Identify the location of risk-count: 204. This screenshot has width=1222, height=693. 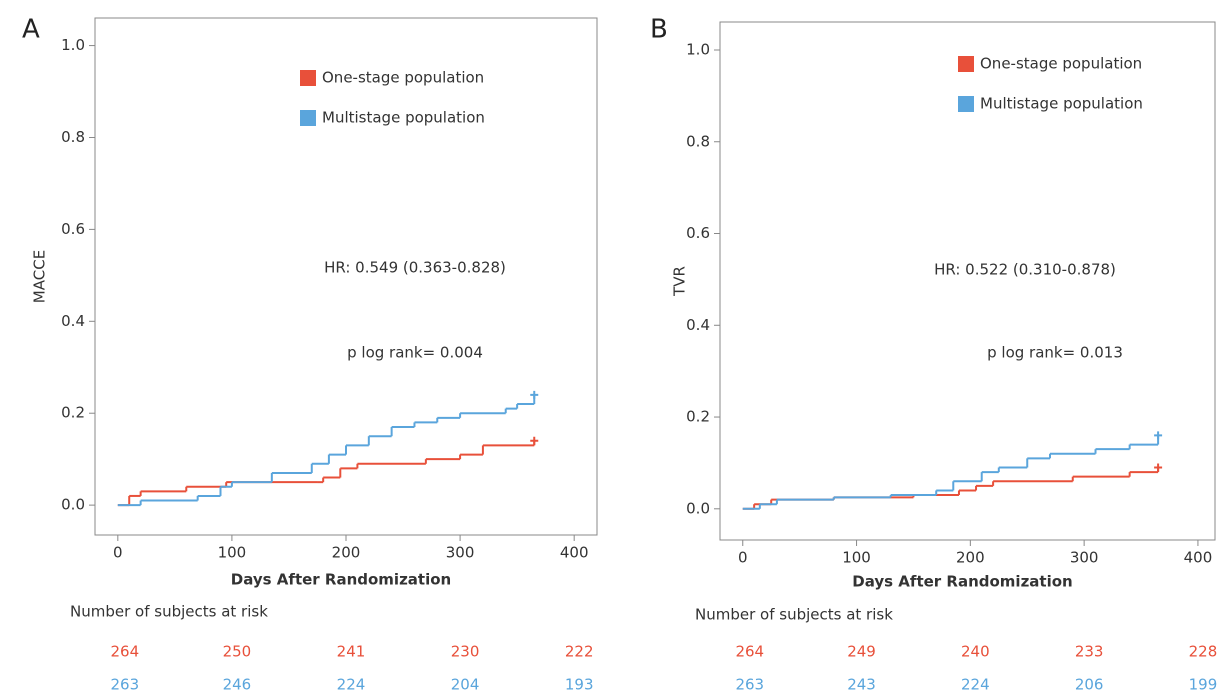
(465, 684).